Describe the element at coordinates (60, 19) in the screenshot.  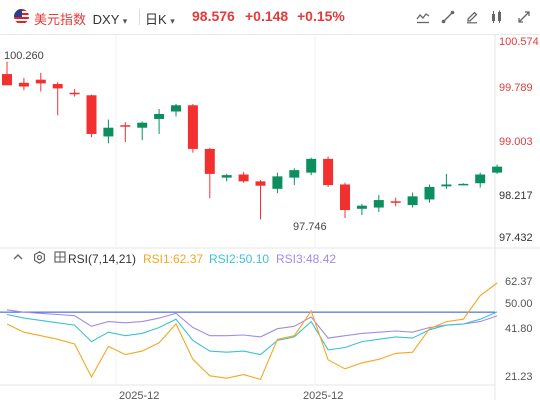
I see `instrument-name: 美元指数` at that location.